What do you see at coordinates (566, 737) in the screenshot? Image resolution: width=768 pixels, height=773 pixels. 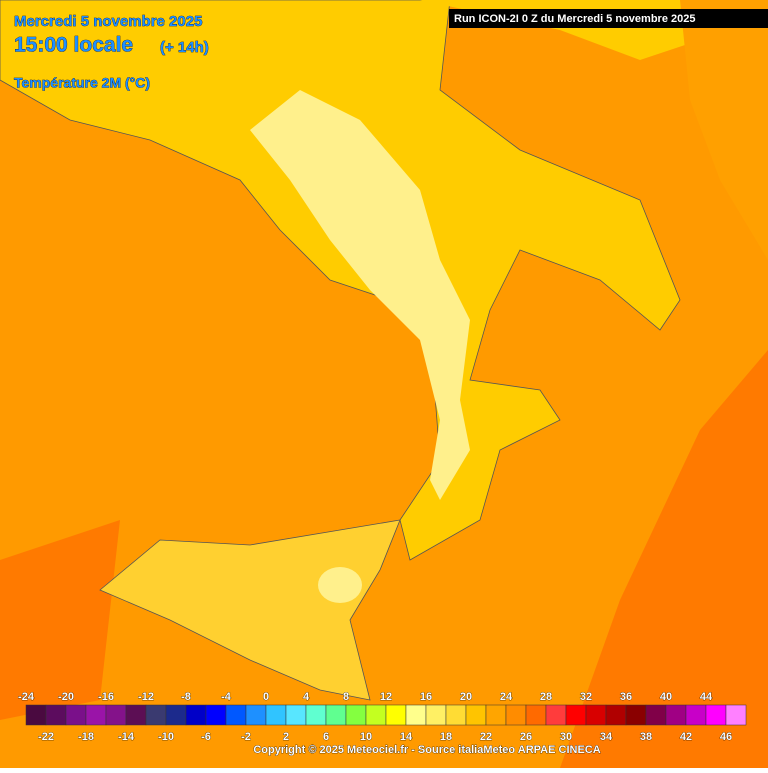 I see `tick-label: 30` at bounding box center [566, 737].